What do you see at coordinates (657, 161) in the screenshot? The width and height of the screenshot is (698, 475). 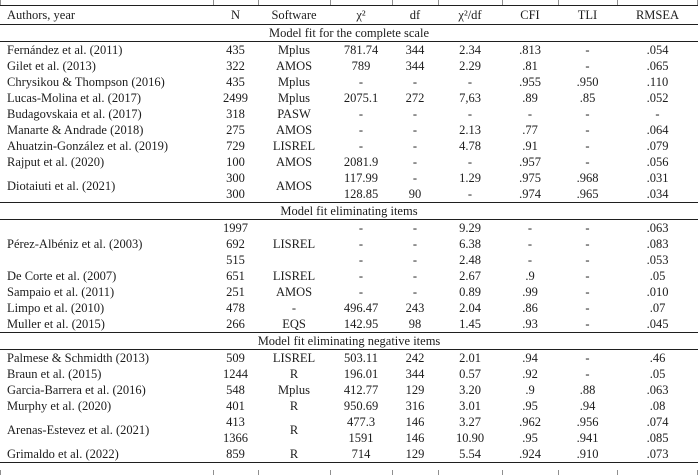 I see `cell-rmsea: .056` at bounding box center [657, 161].